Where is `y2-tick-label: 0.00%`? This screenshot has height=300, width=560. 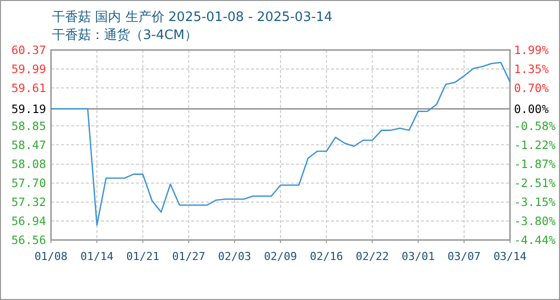 y2-tick-label: 0.00% is located at coordinates (531, 109).